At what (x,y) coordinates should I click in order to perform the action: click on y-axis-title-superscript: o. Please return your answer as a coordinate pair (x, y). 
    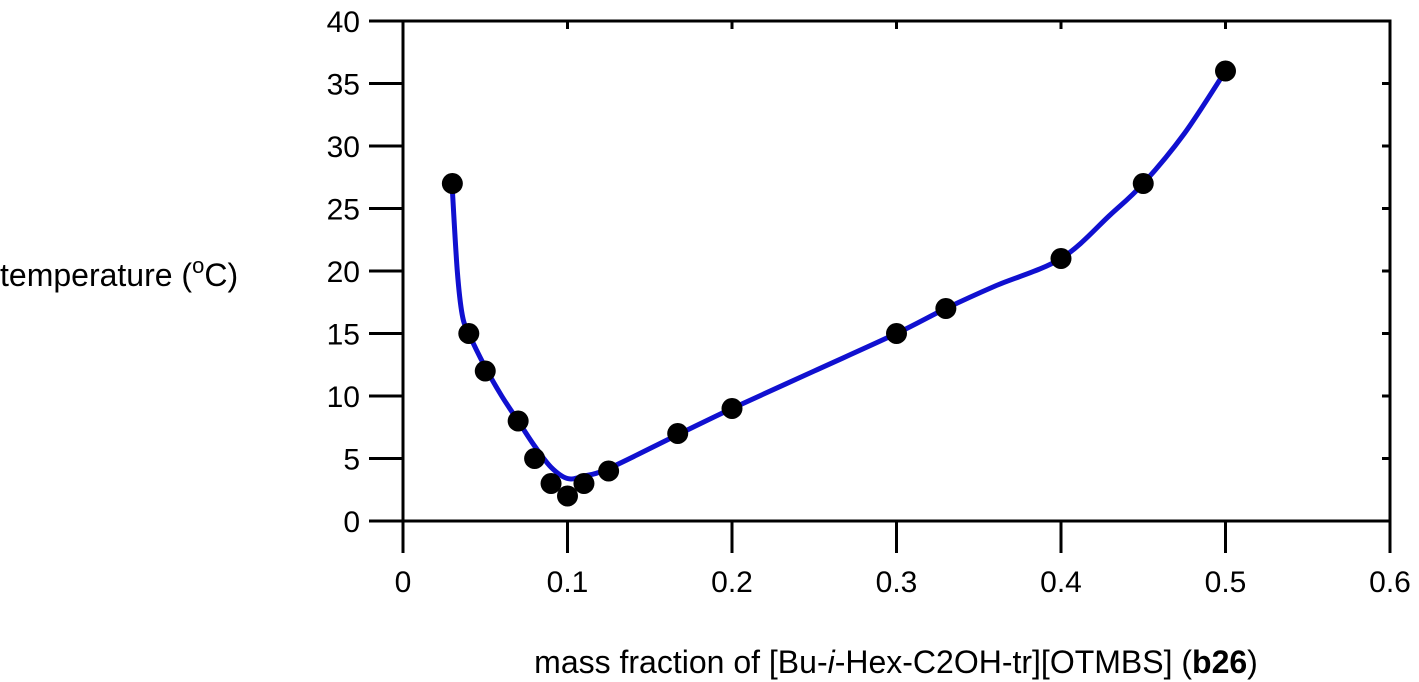
    Looking at the image, I should click on (198, 265).